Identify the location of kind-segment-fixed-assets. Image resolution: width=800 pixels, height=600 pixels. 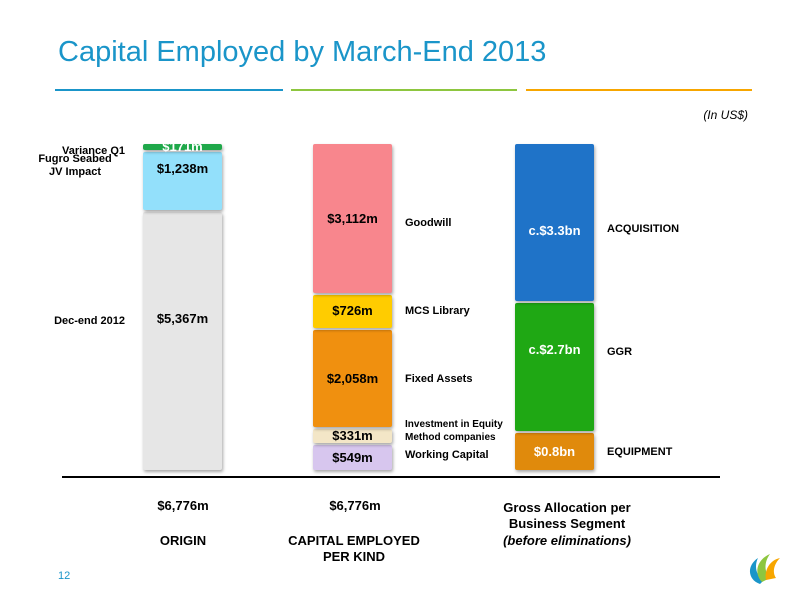
(352, 378).